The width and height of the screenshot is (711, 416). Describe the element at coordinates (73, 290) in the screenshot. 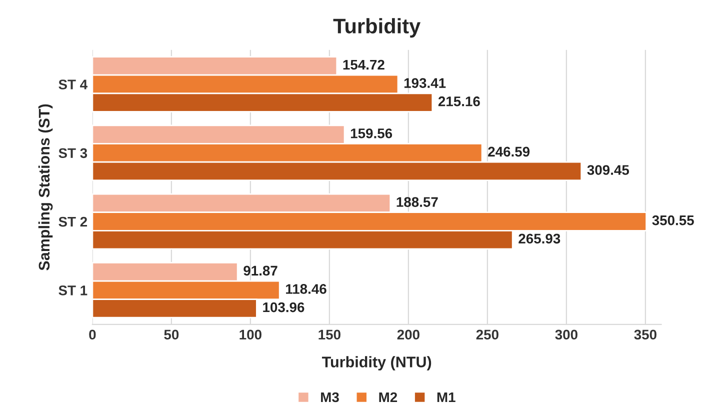

I see `y-tick-label: ST 1` at that location.